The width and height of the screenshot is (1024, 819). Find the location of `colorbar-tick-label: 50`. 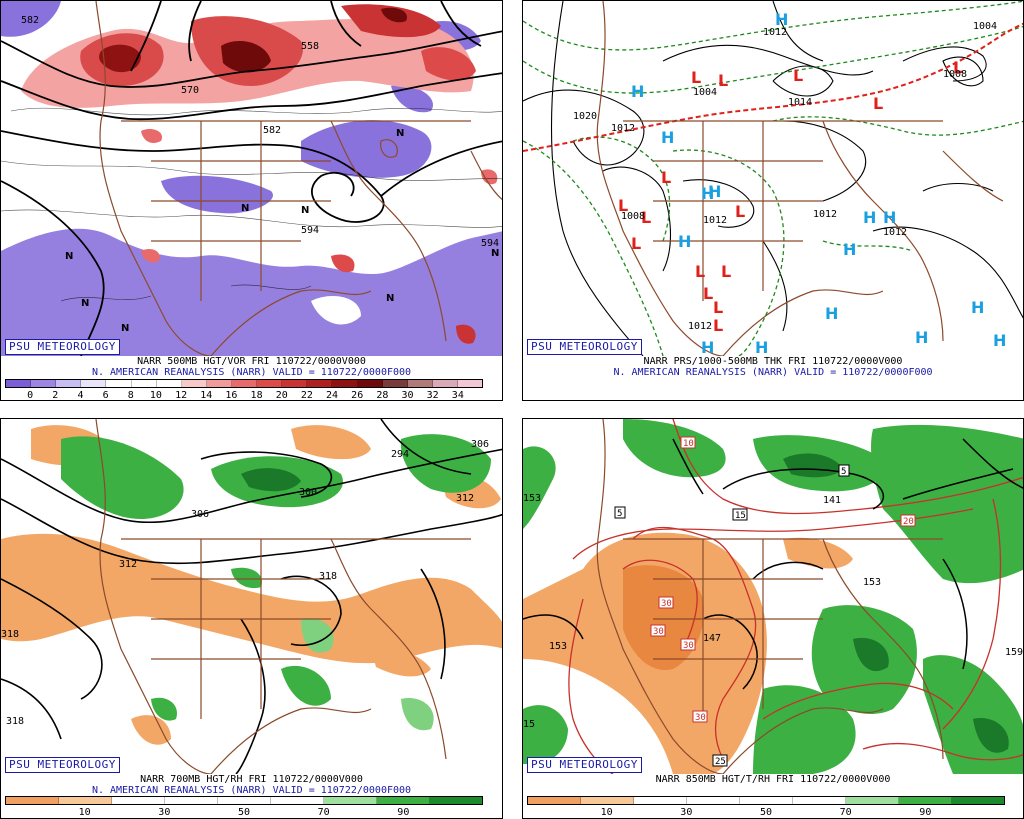

colorbar-tick-label: 50 is located at coordinates (766, 812).